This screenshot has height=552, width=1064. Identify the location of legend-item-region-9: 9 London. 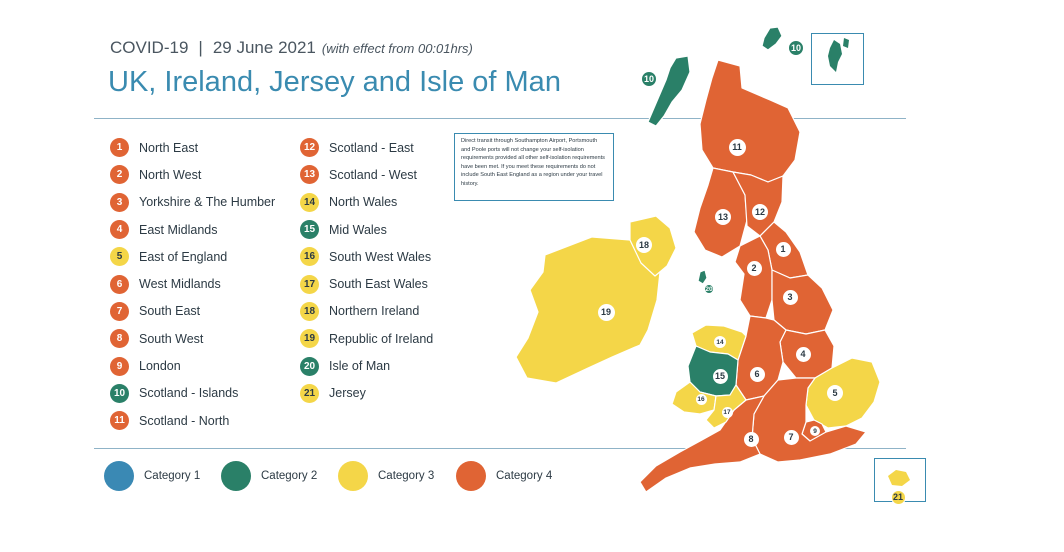
(192, 365).